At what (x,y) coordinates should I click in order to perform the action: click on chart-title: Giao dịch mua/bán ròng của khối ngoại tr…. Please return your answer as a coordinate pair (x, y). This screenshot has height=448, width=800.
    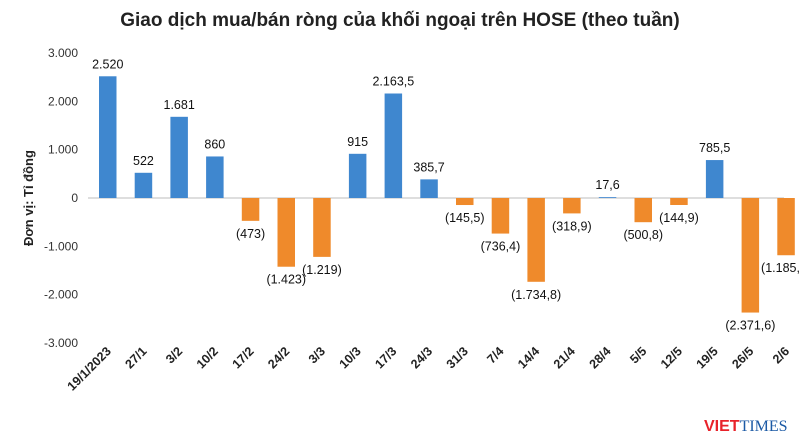
    Looking at the image, I should click on (400, 20).